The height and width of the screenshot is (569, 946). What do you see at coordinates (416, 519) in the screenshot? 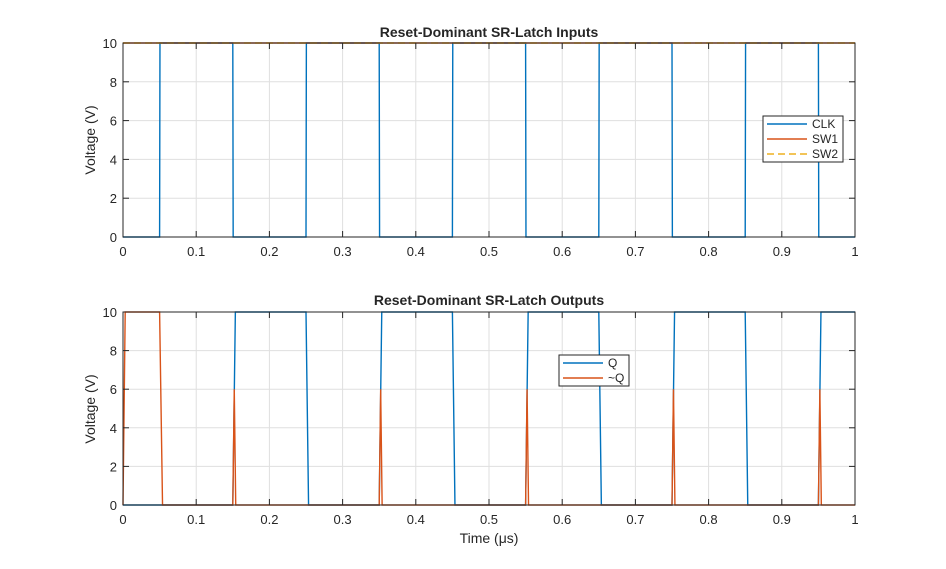
I see `outputs-x-tick-label: 0.4` at bounding box center [416, 519].